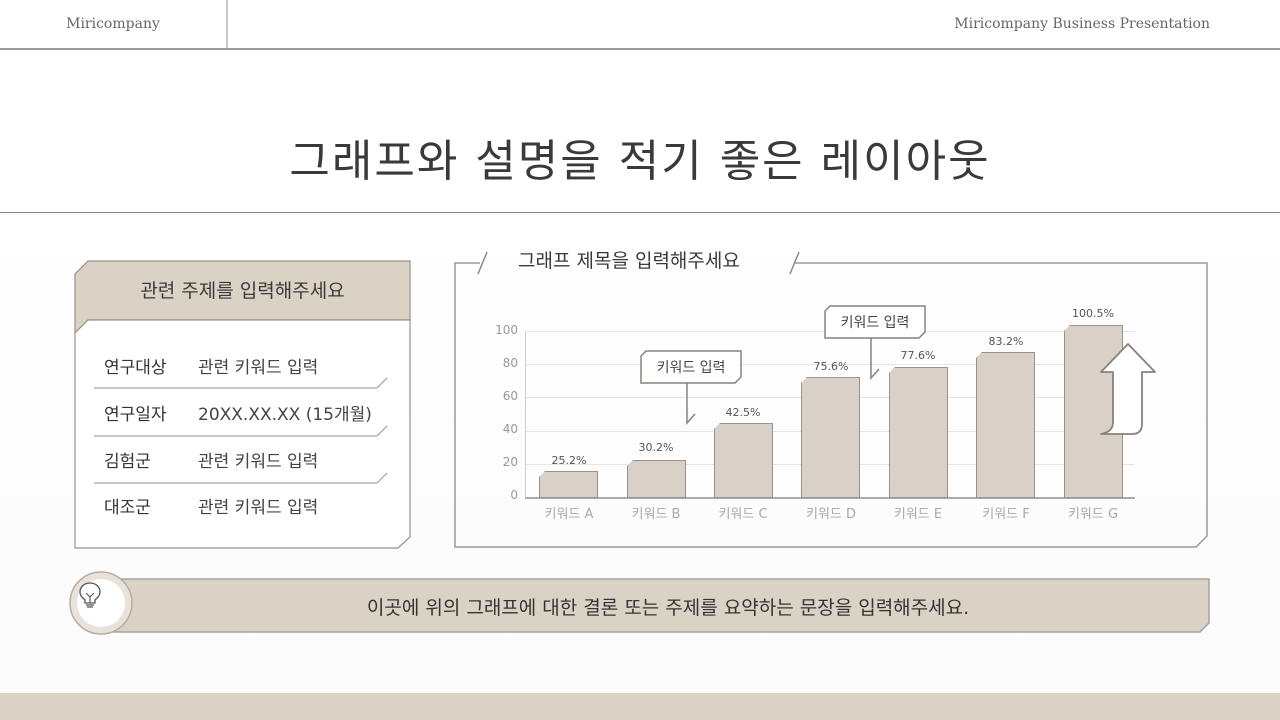 The height and width of the screenshot is (720, 1280). Describe the element at coordinates (135, 367) in the screenshot. I see `info-row-label: 연구대상` at that location.